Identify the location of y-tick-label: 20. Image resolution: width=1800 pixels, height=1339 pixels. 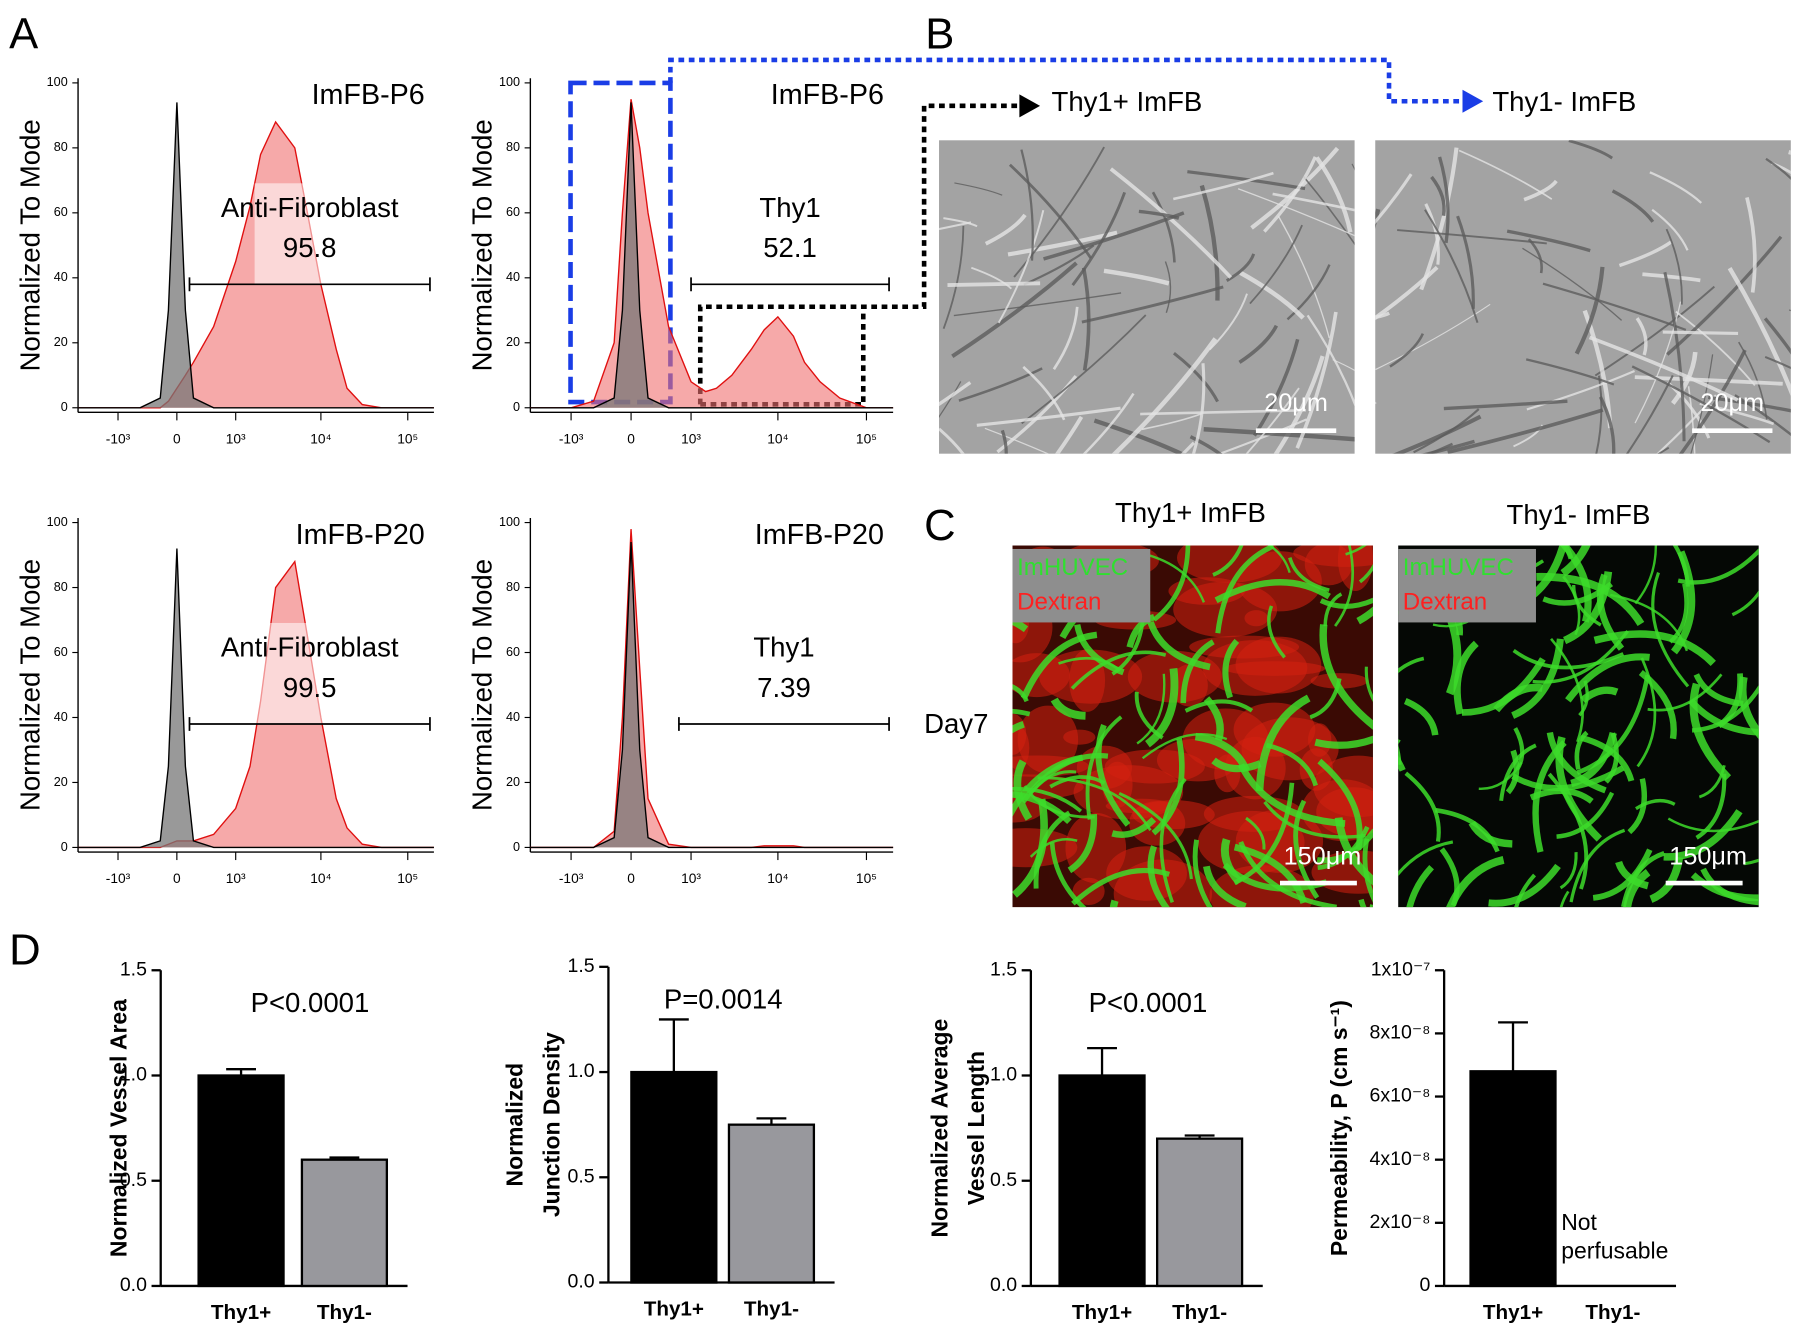
(513, 342).